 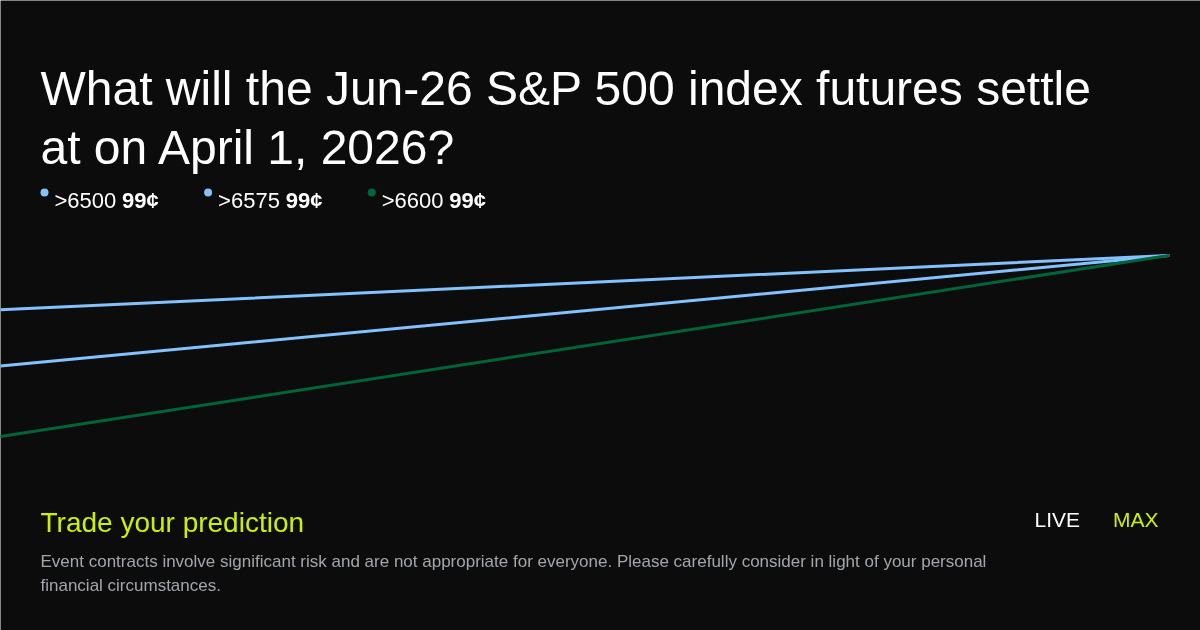 I want to click on text: MAX, so click(x=1135, y=519).